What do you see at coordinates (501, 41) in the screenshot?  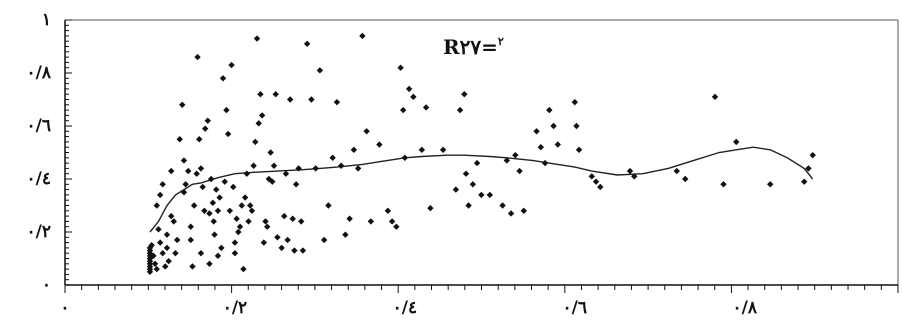 I see `r-squared-superscript: ٢` at bounding box center [501, 41].